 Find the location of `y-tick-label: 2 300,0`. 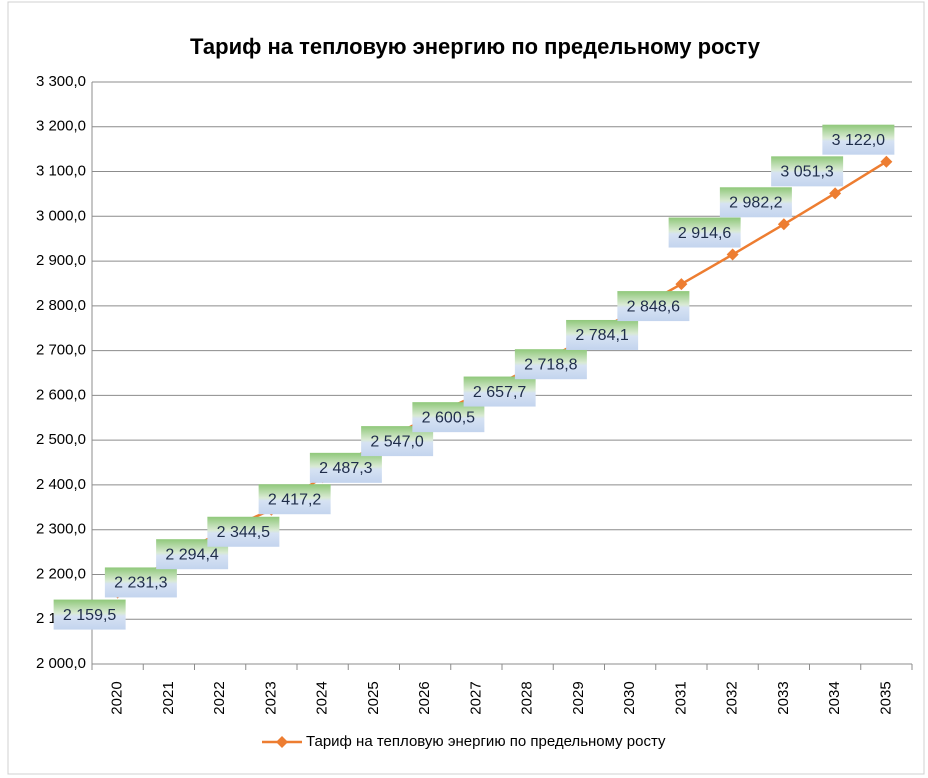

y-tick-label: 2 300,0 is located at coordinates (61, 529).